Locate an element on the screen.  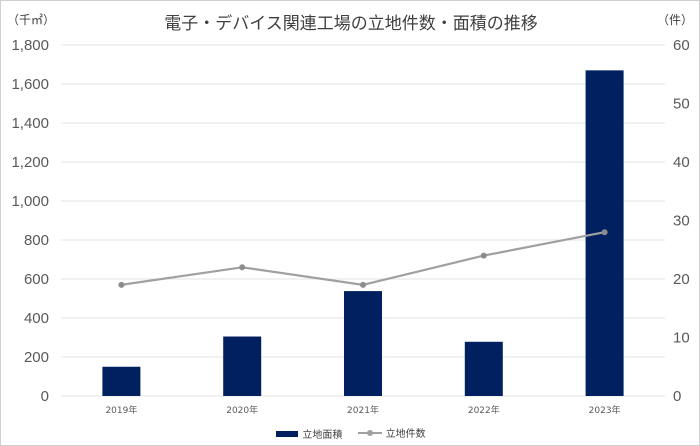
right-tick-label: 30 is located at coordinates (681, 221).